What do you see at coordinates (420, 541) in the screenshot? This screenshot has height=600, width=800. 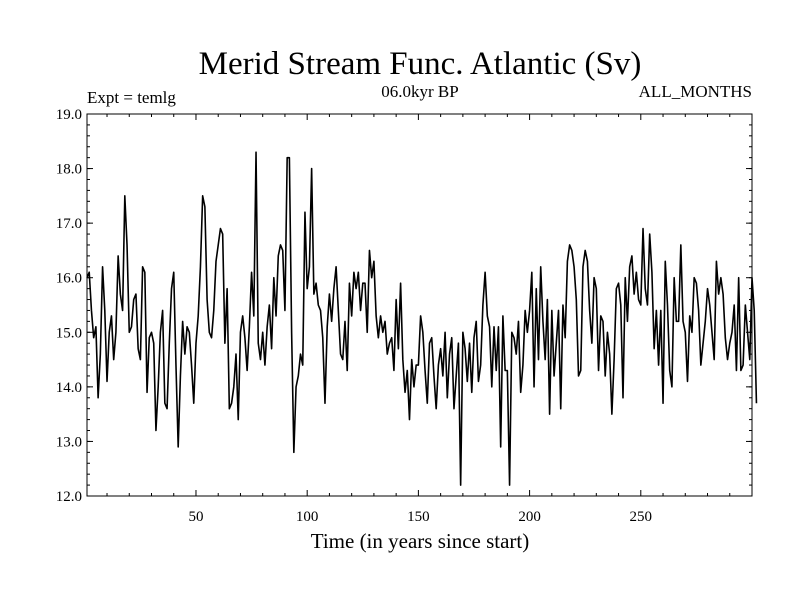 I see `x-axis-label: Time (in years since start)` at bounding box center [420, 541].